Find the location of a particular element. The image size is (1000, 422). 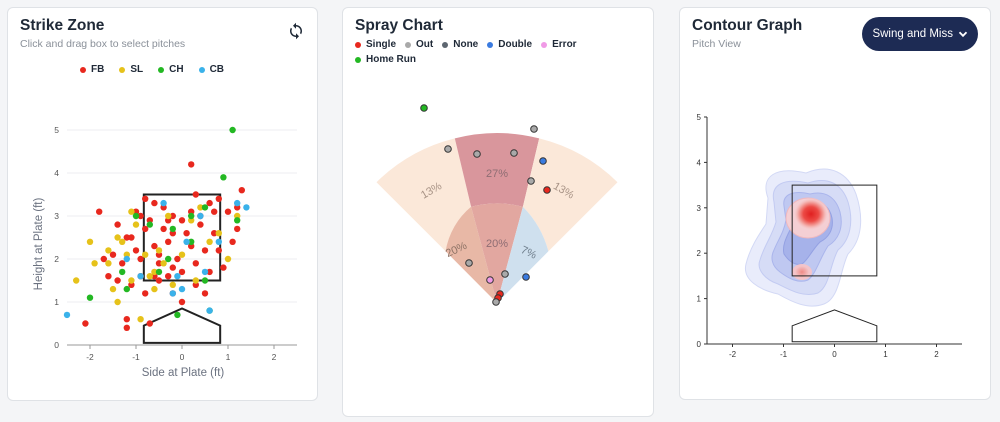

legend-item-fb: FB is located at coordinates (92, 69).